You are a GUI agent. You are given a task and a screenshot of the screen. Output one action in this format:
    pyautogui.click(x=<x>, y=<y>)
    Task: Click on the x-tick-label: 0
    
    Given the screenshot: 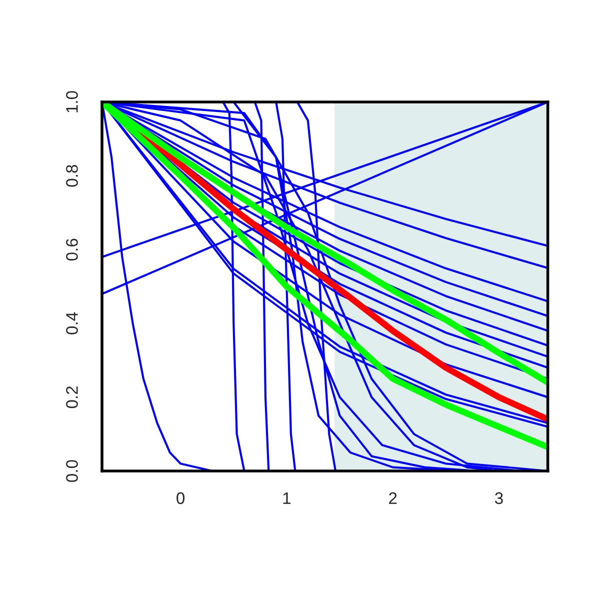 What is the action you would take?
    pyautogui.click(x=180, y=498)
    